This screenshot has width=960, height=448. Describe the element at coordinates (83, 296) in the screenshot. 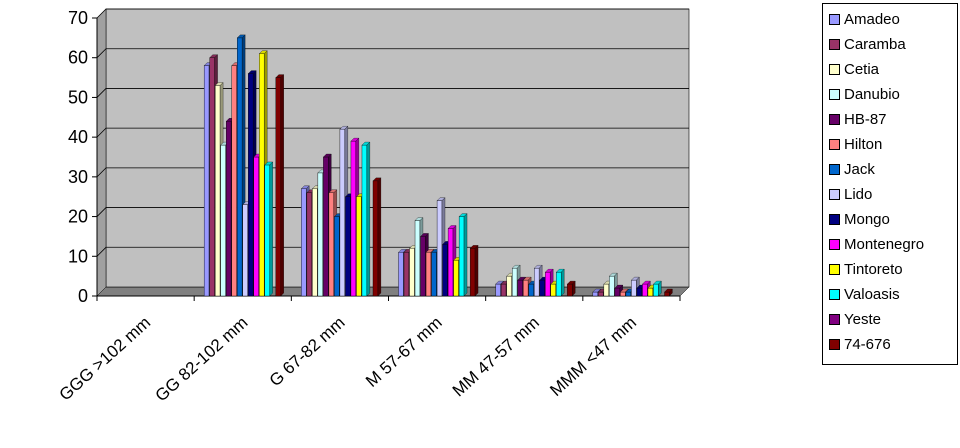

I see `y-tick-label: 0` at that location.